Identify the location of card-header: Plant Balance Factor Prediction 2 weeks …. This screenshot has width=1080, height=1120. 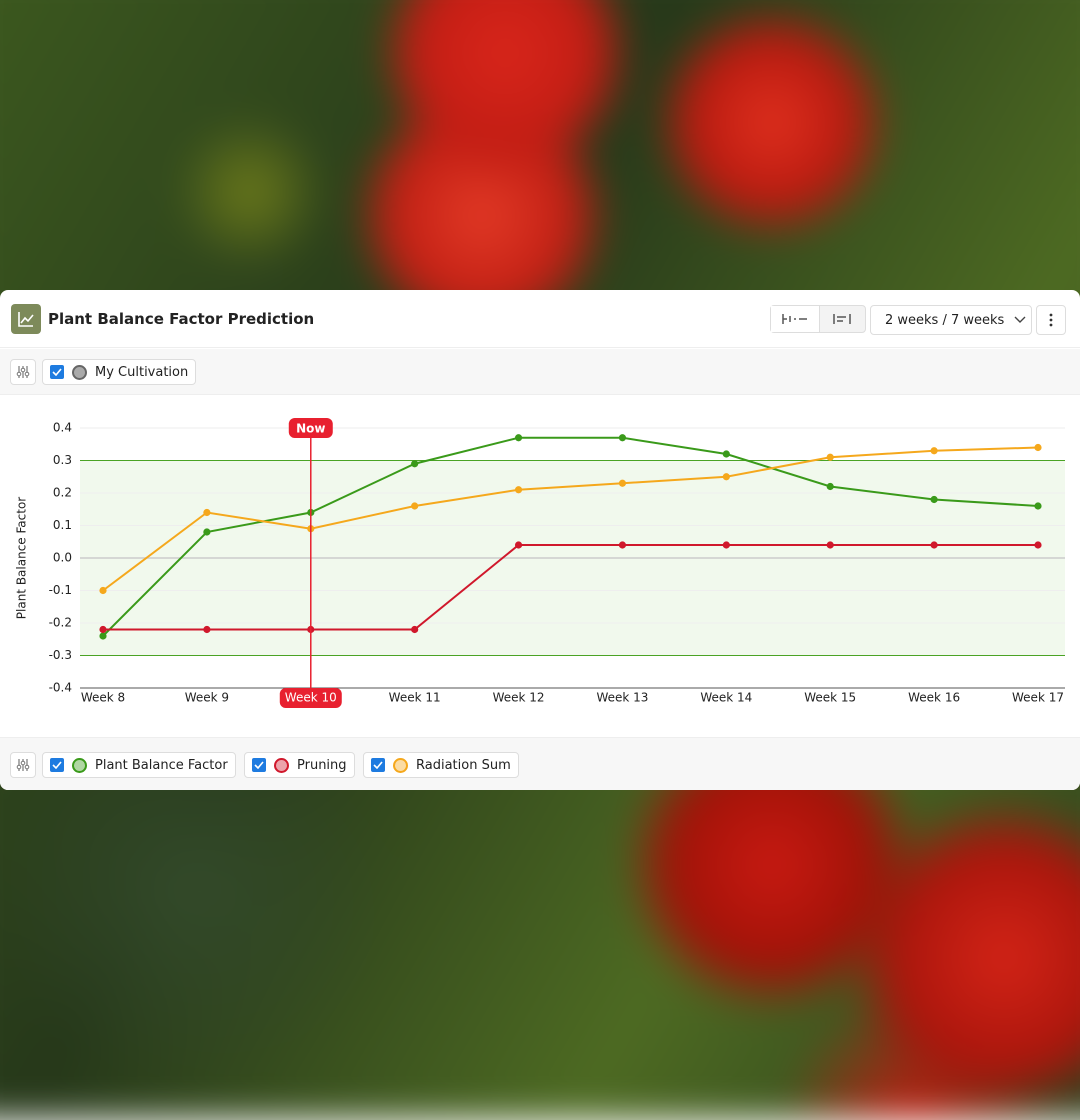
(540, 319).